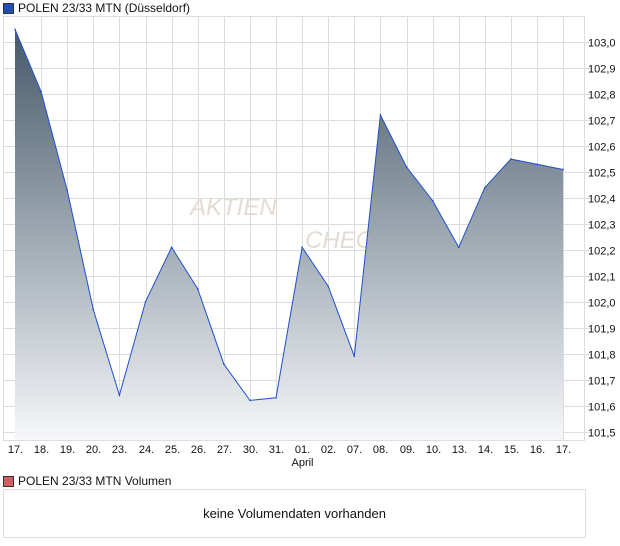  What do you see at coordinates (407, 450) in the screenshot?
I see `x-tick-label: 09.` at bounding box center [407, 450].